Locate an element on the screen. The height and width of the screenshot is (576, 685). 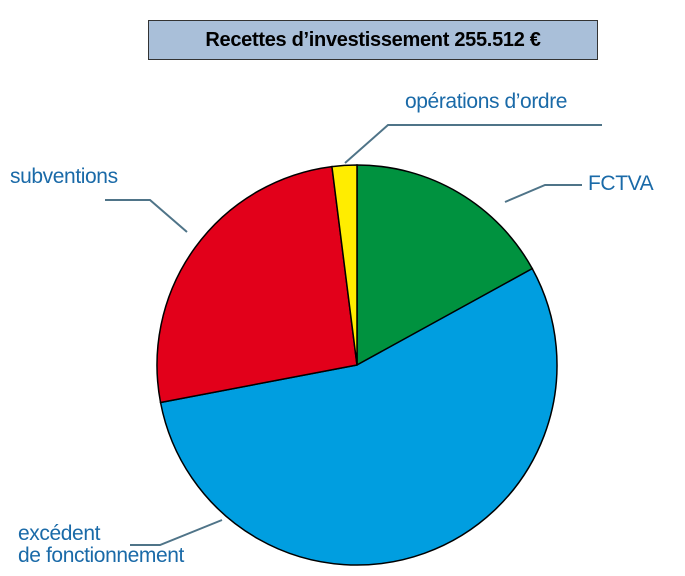
slice-label: subventions is located at coordinates (64, 176).